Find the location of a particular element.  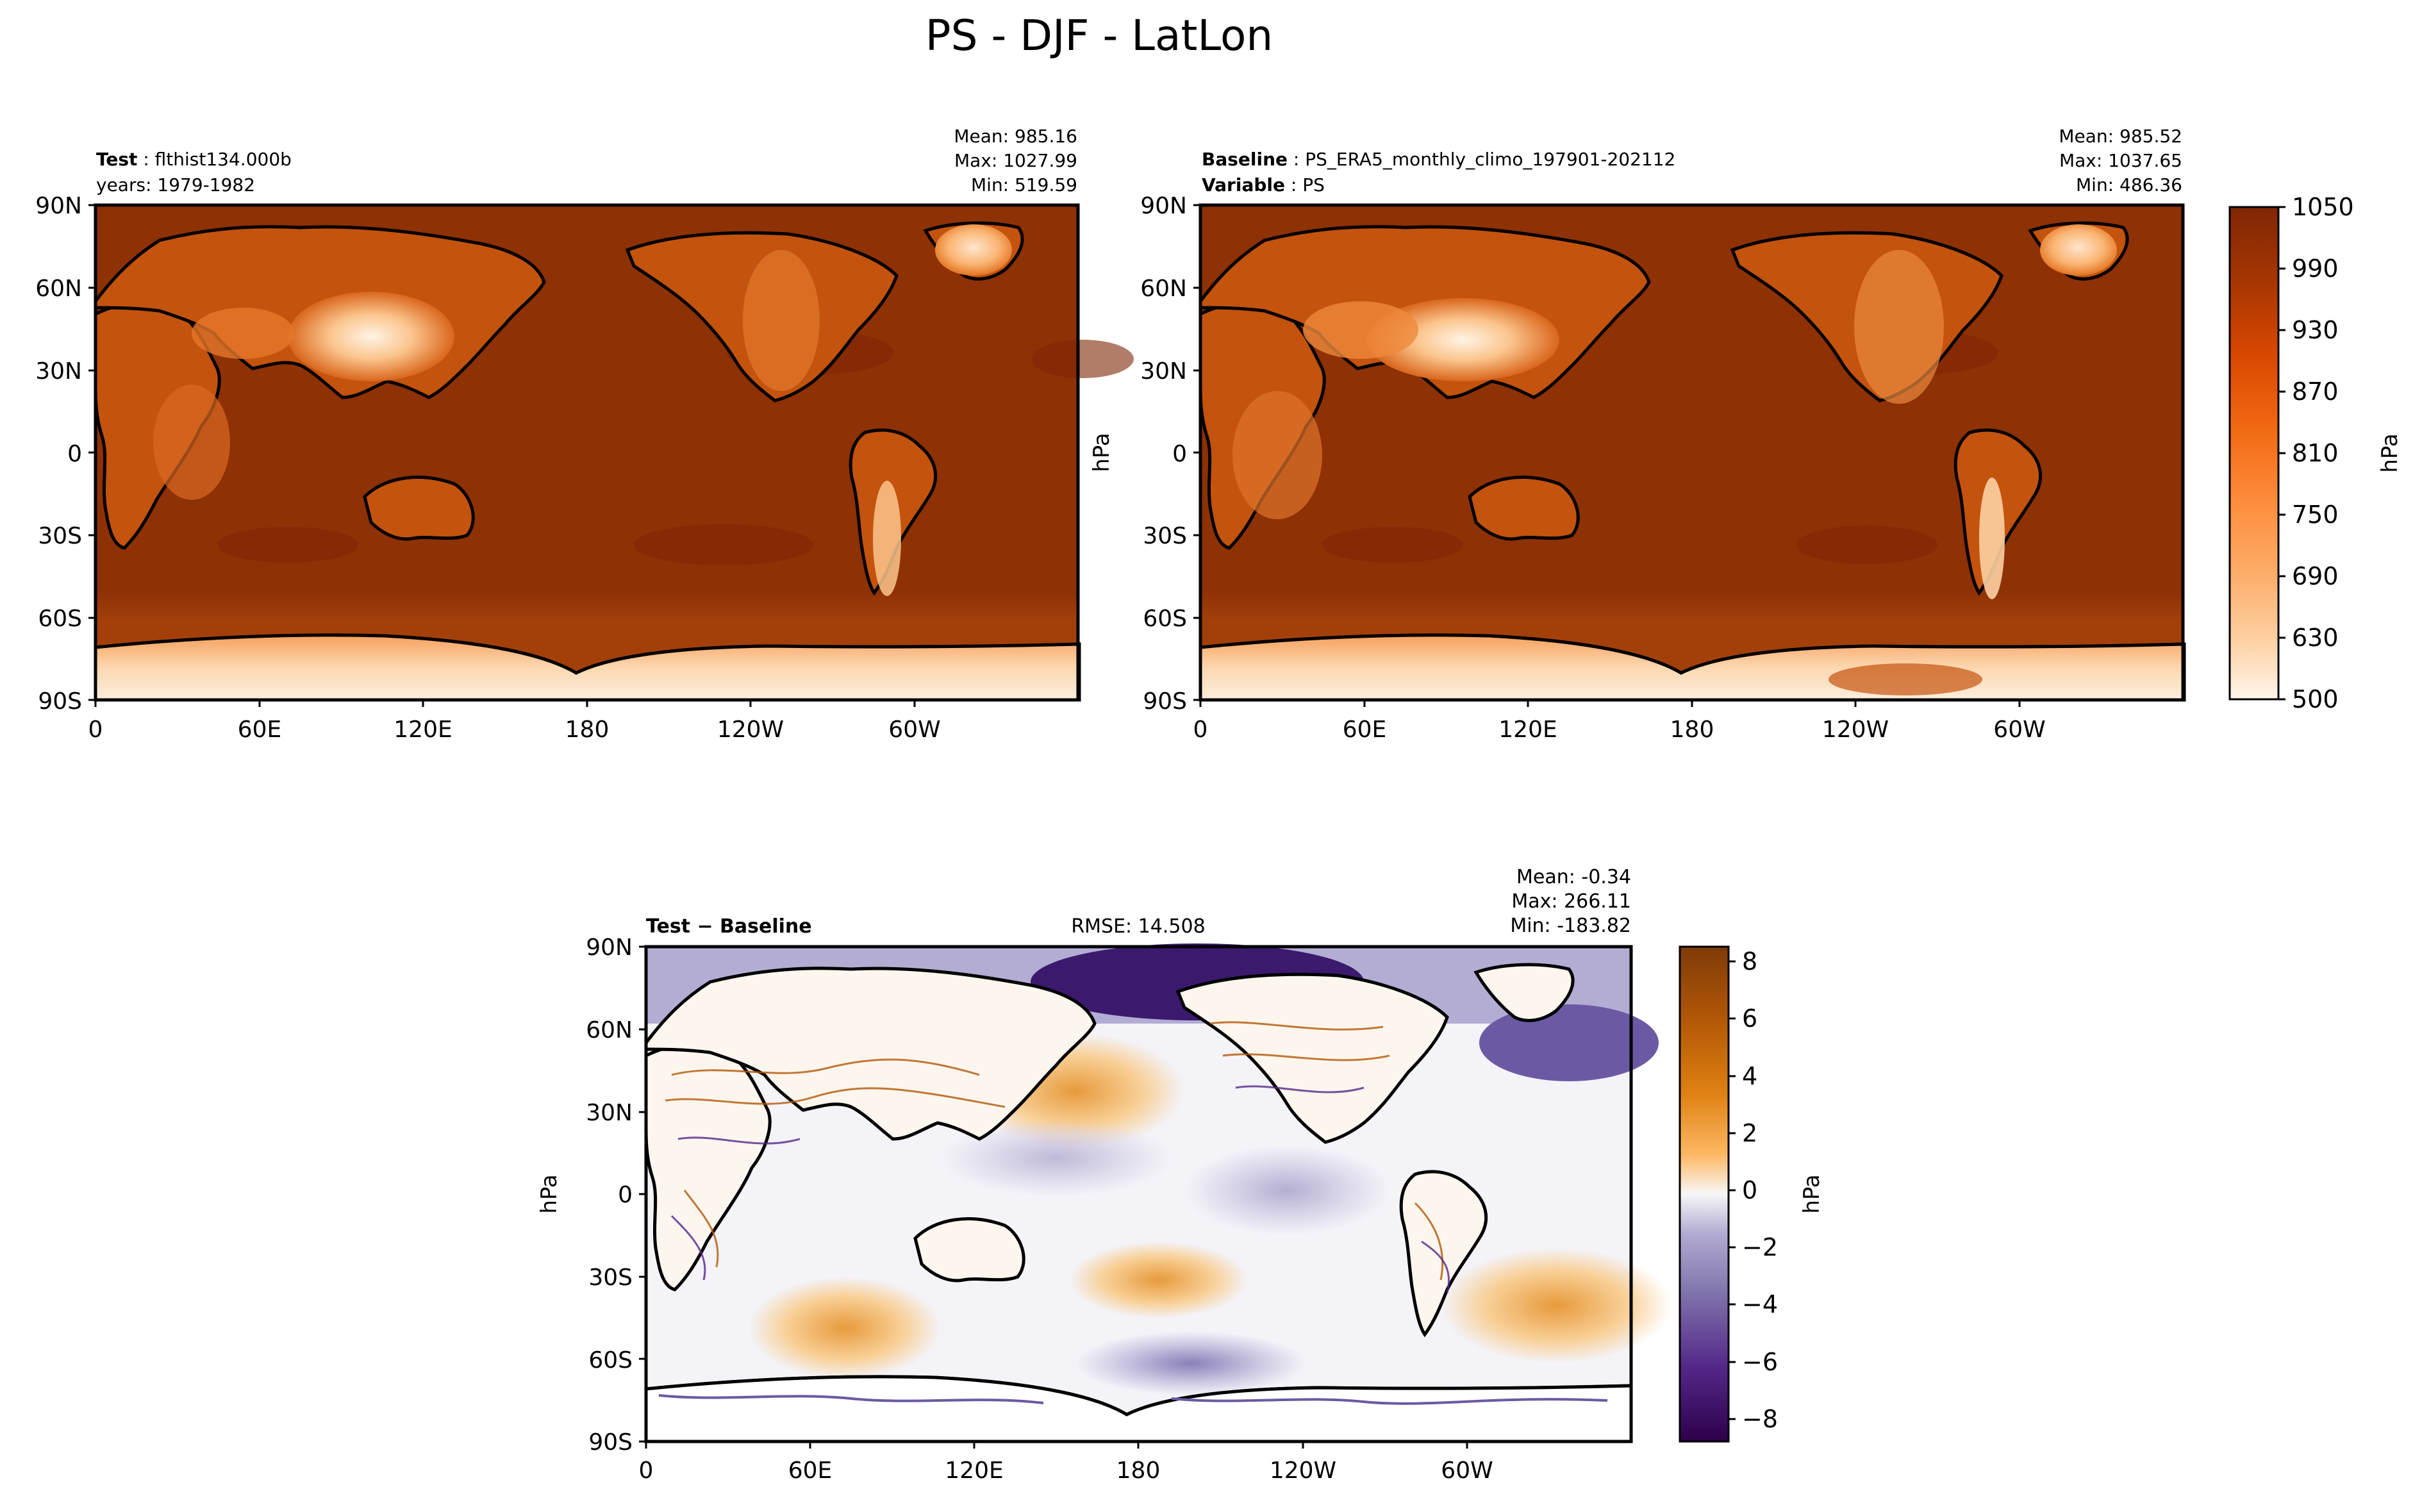

diff-max: Max: 266.11 is located at coordinates (1571, 901).